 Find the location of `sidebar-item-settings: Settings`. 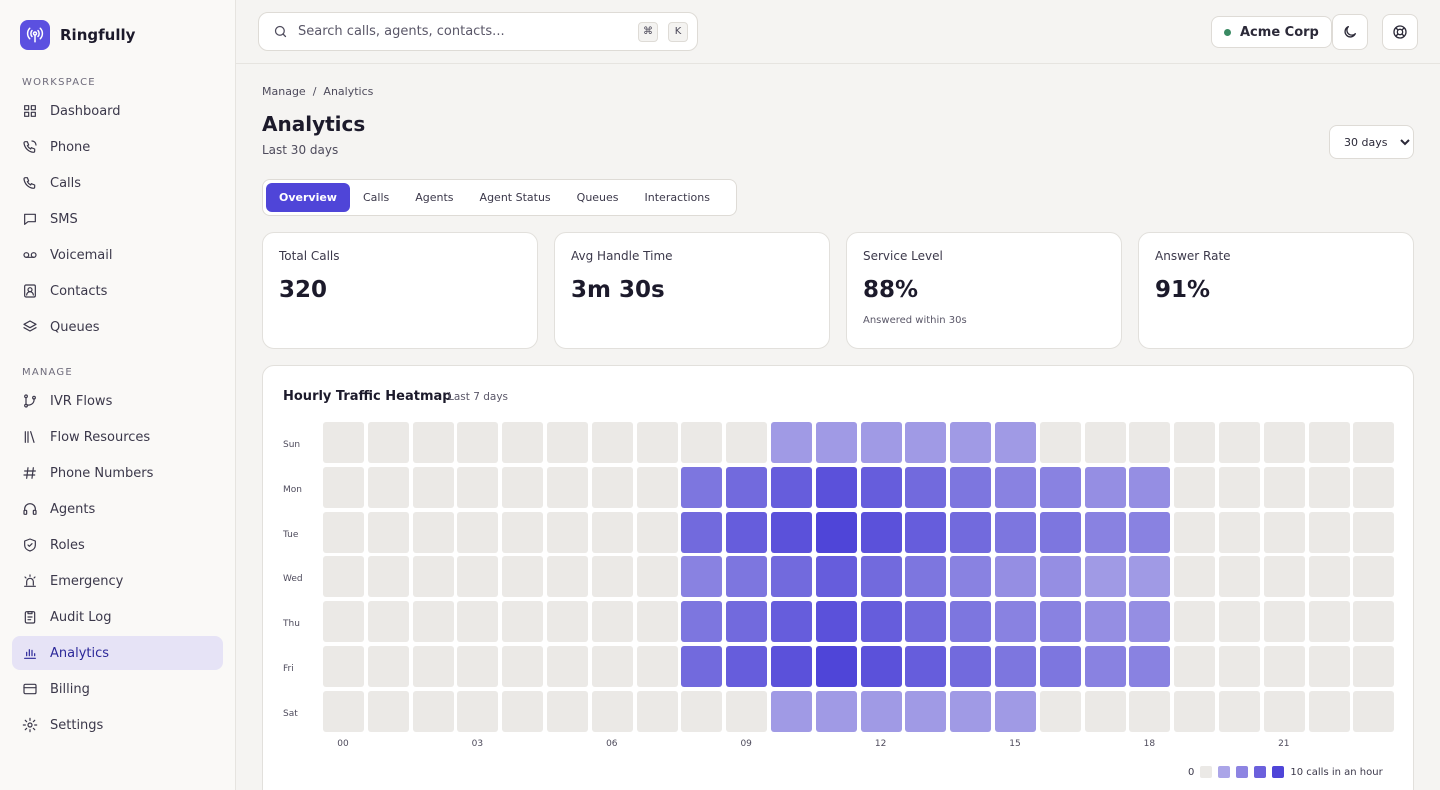

sidebar-item-settings: Settings is located at coordinates (117, 725).